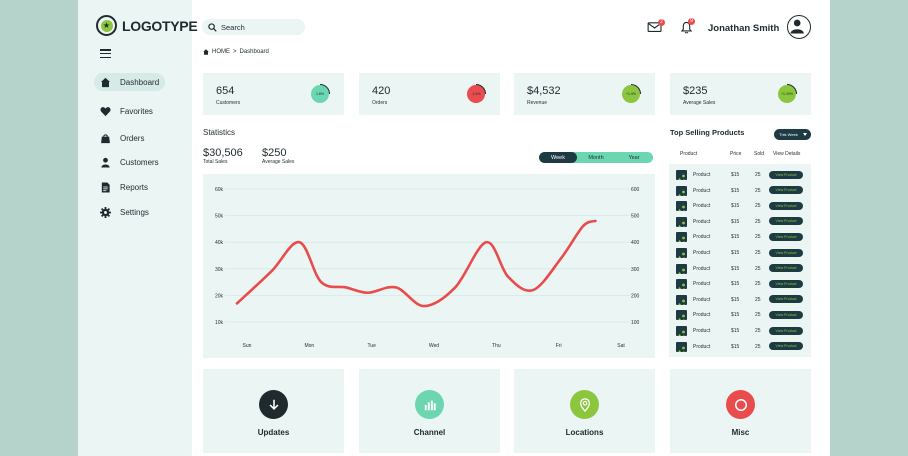 The width and height of the screenshot is (908, 456). I want to click on user-icon, so click(105, 162).